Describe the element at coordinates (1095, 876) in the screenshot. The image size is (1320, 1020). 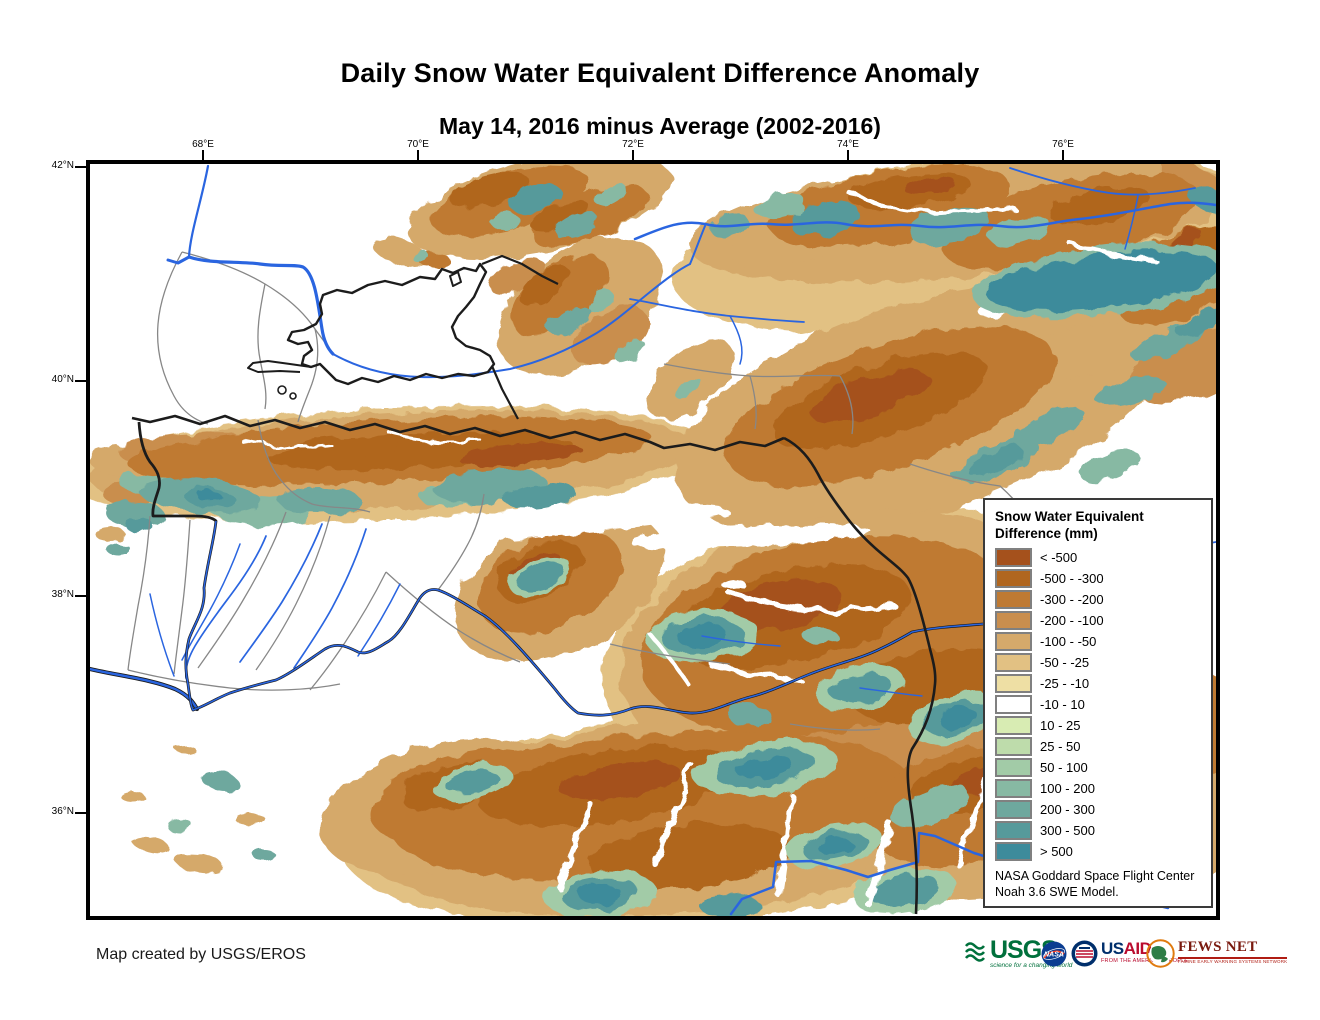
I see `legend-note-line1: NASA Goddard Space Flight Center` at that location.